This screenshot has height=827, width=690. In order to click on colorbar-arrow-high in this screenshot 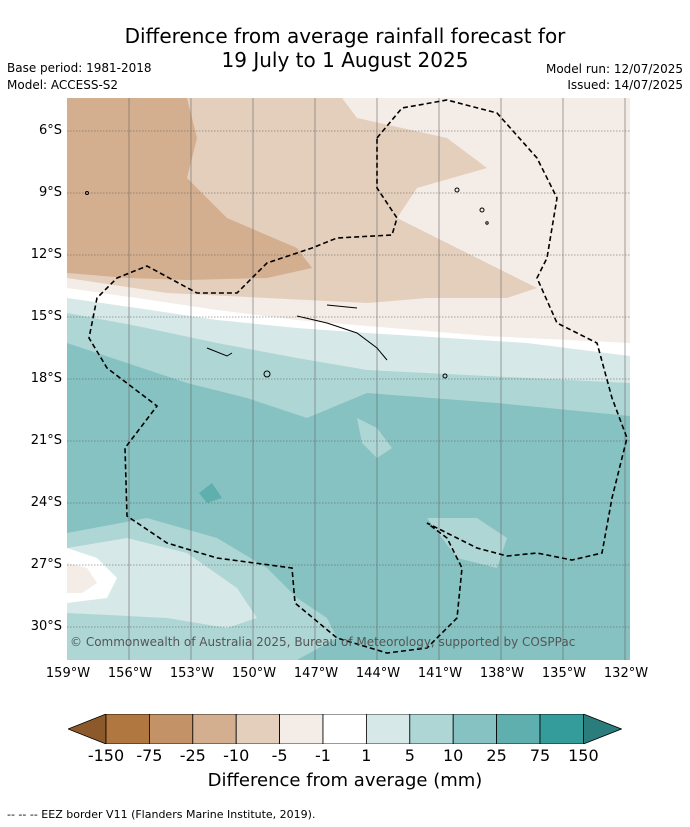, I will do `click(602, 729)`.